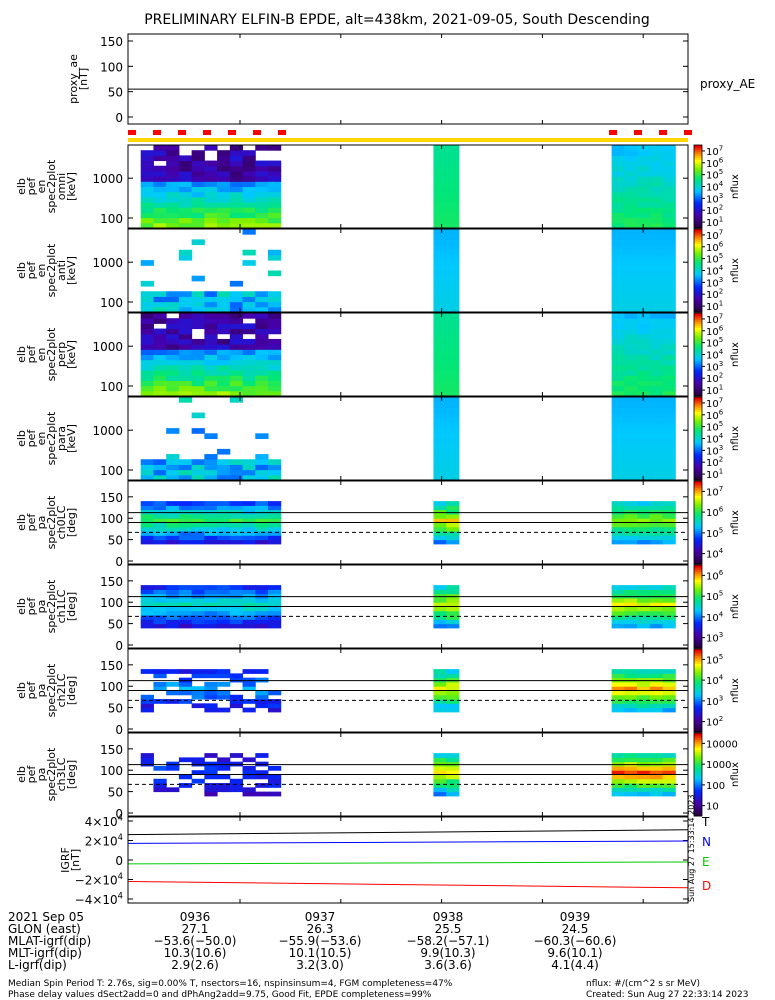 The image size is (775, 1000). Describe the element at coordinates (706, 862) in the screenshot. I see `igrf-legend-E: E` at that location.